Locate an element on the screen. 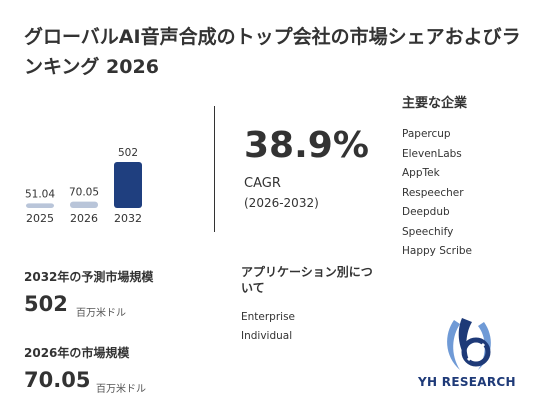 Image resolution: width=560 pixels, height=411 pixels. company-item: ElevenLabs is located at coordinates (432, 153).